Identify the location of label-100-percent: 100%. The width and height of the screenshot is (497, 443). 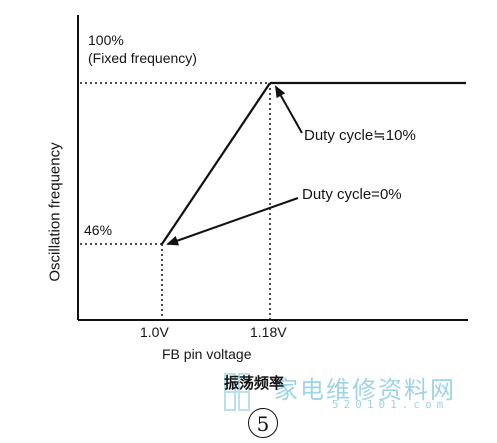
(106, 40).